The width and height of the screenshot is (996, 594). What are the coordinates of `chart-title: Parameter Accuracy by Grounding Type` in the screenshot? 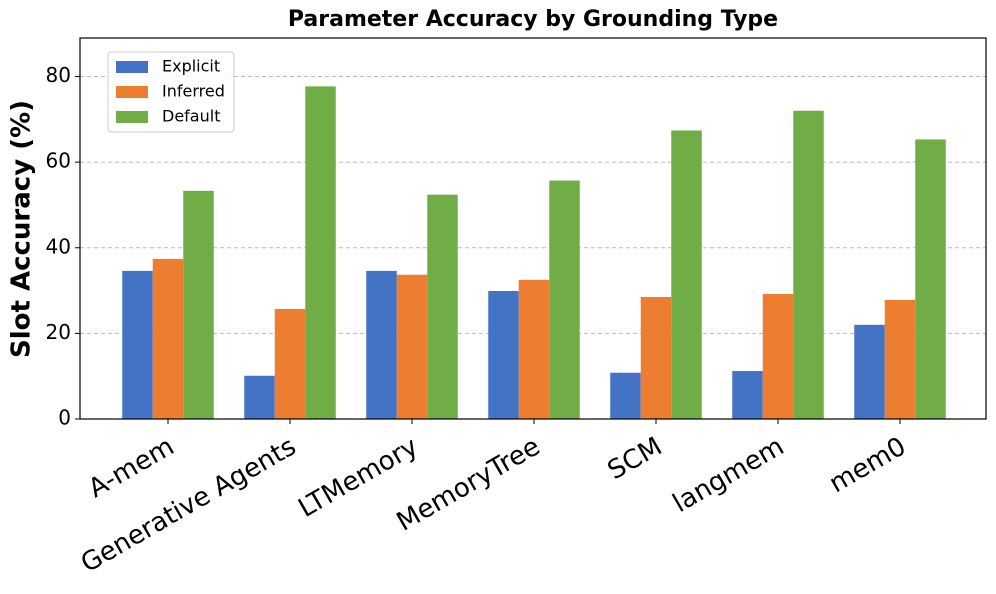 It's located at (533, 19).